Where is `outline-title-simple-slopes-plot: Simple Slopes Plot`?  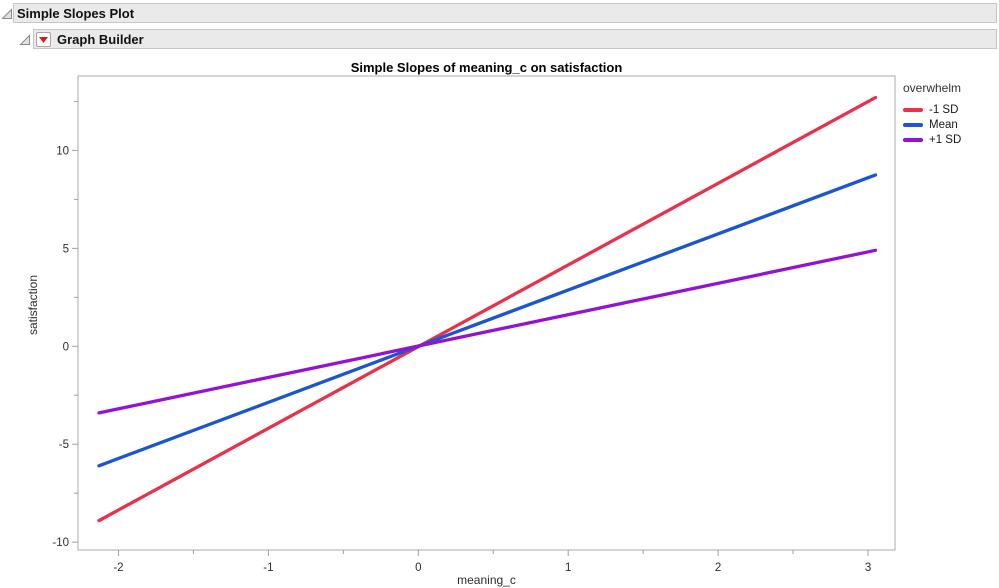 outline-title-simple-slopes-plot: Simple Slopes Plot is located at coordinates (76, 13).